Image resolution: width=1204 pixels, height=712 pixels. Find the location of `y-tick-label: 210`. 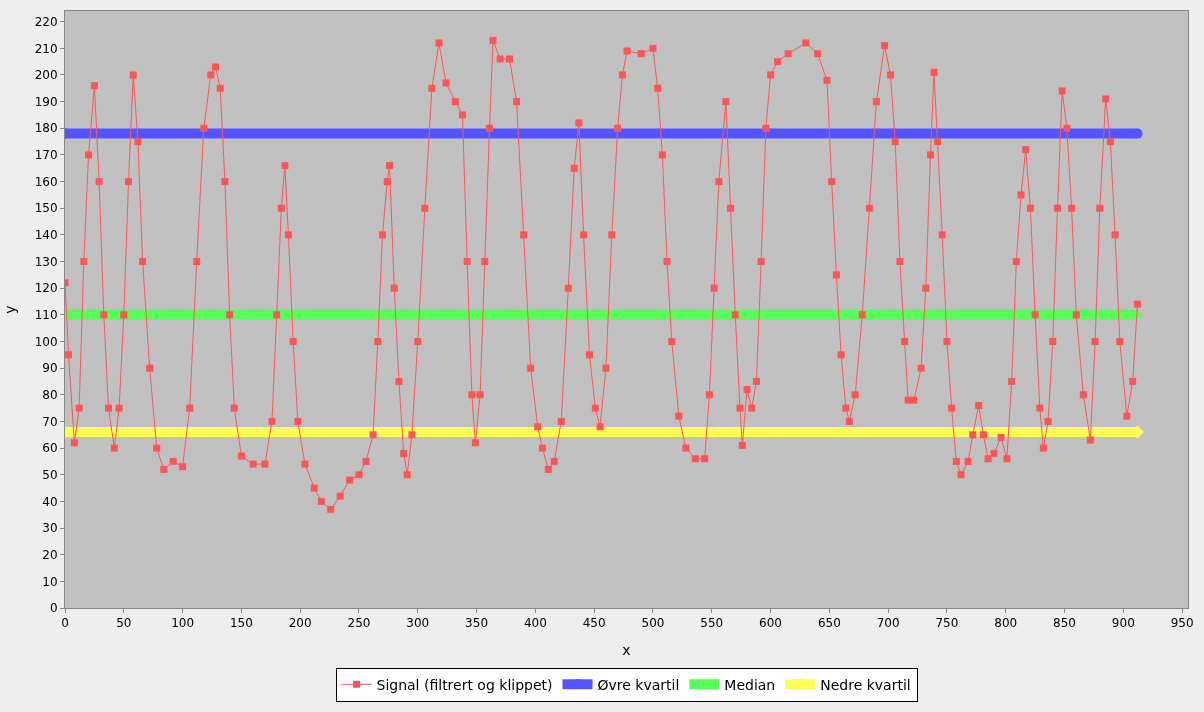

y-tick-label: 210 is located at coordinates (46, 48).